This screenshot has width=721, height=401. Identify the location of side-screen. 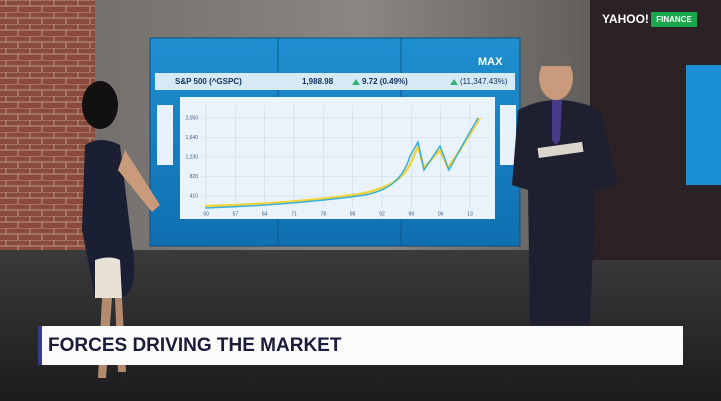
(703, 125).